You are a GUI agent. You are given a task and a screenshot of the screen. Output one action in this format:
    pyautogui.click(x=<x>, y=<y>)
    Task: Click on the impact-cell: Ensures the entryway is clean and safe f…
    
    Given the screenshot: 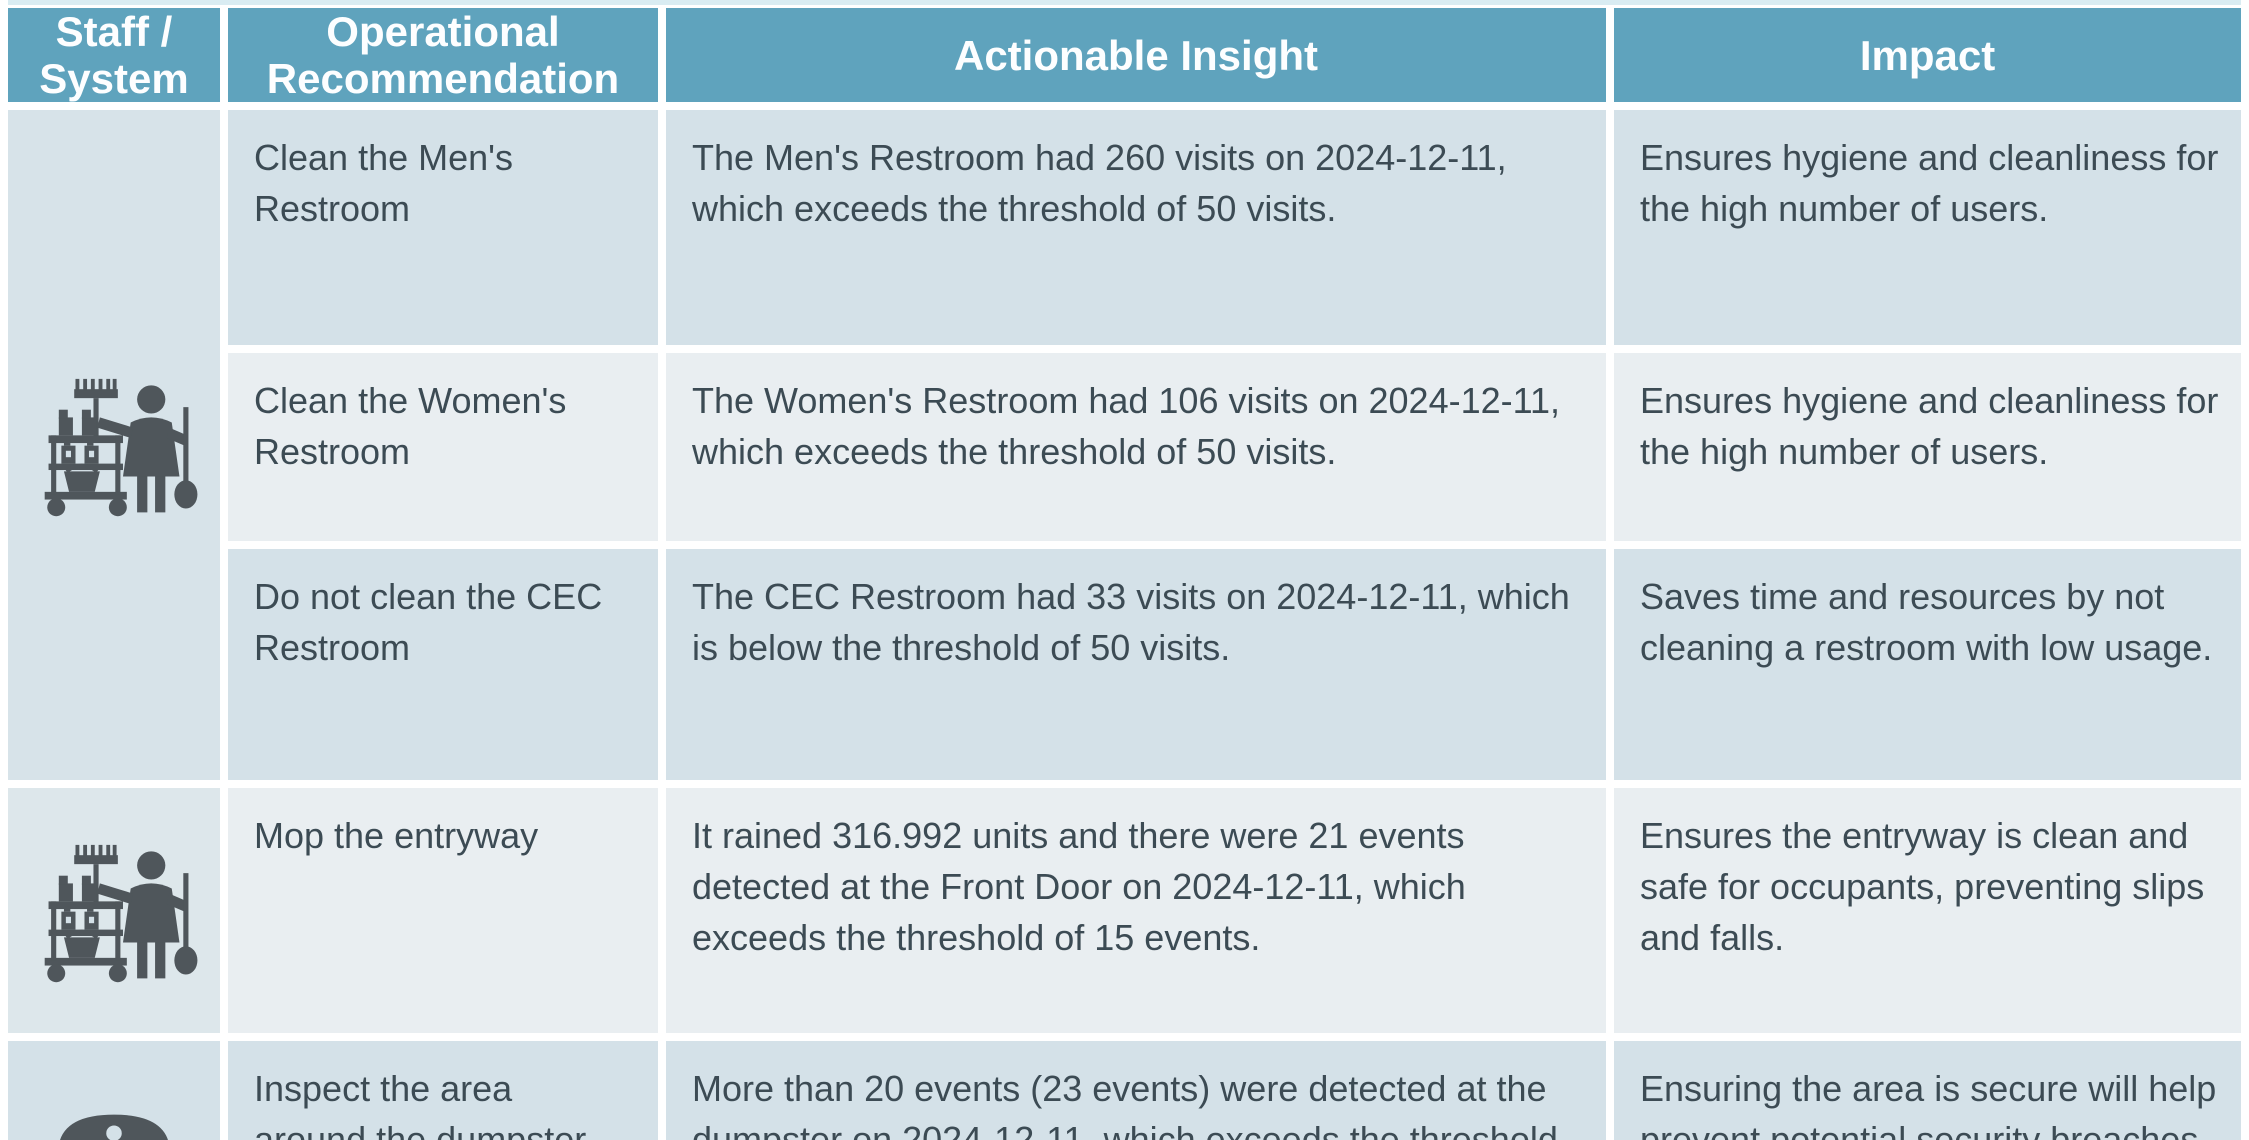 What is the action you would take?
    pyautogui.click(x=1927, y=911)
    